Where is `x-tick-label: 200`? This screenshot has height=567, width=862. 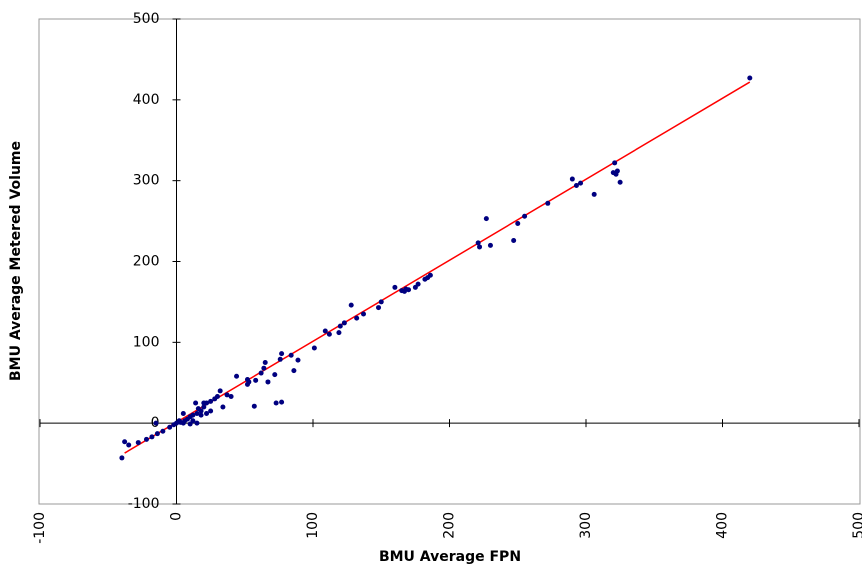
x-tick-label: 200 is located at coordinates (450, 525).